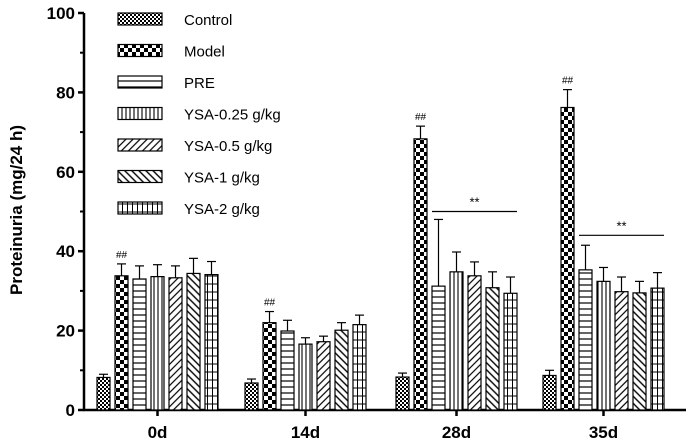 Image resolution: width=690 pixels, height=447 pixels. Describe the element at coordinates (474, 343) in the screenshot. I see `bar-ysa-0-5-g-kg-28d` at that location.